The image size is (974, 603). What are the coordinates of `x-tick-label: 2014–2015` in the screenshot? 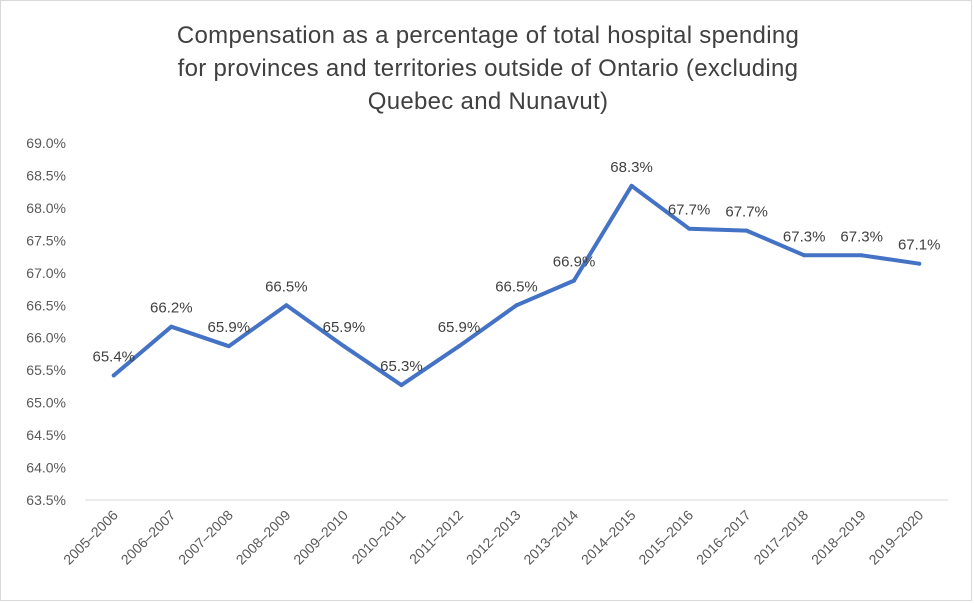 It's located at (608, 537).